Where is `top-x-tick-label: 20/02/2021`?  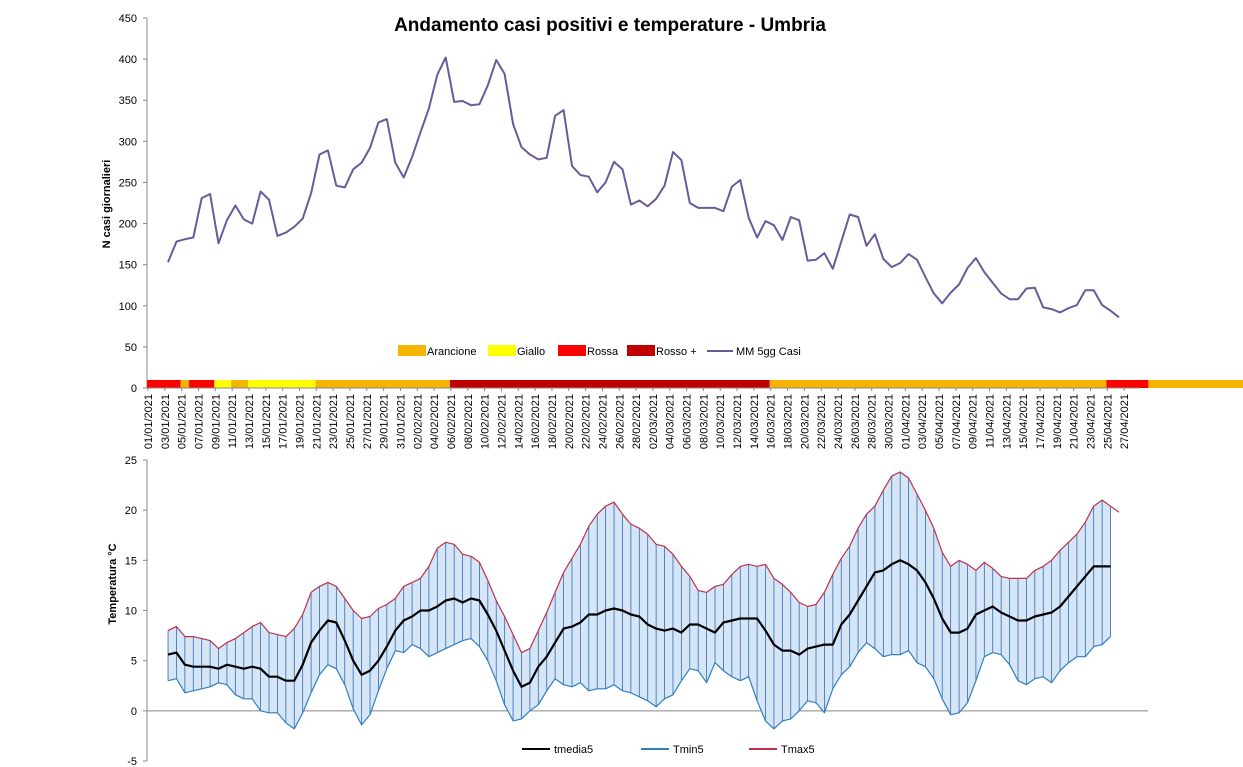
top-x-tick-label: 20/02/2021 is located at coordinates (570, 421).